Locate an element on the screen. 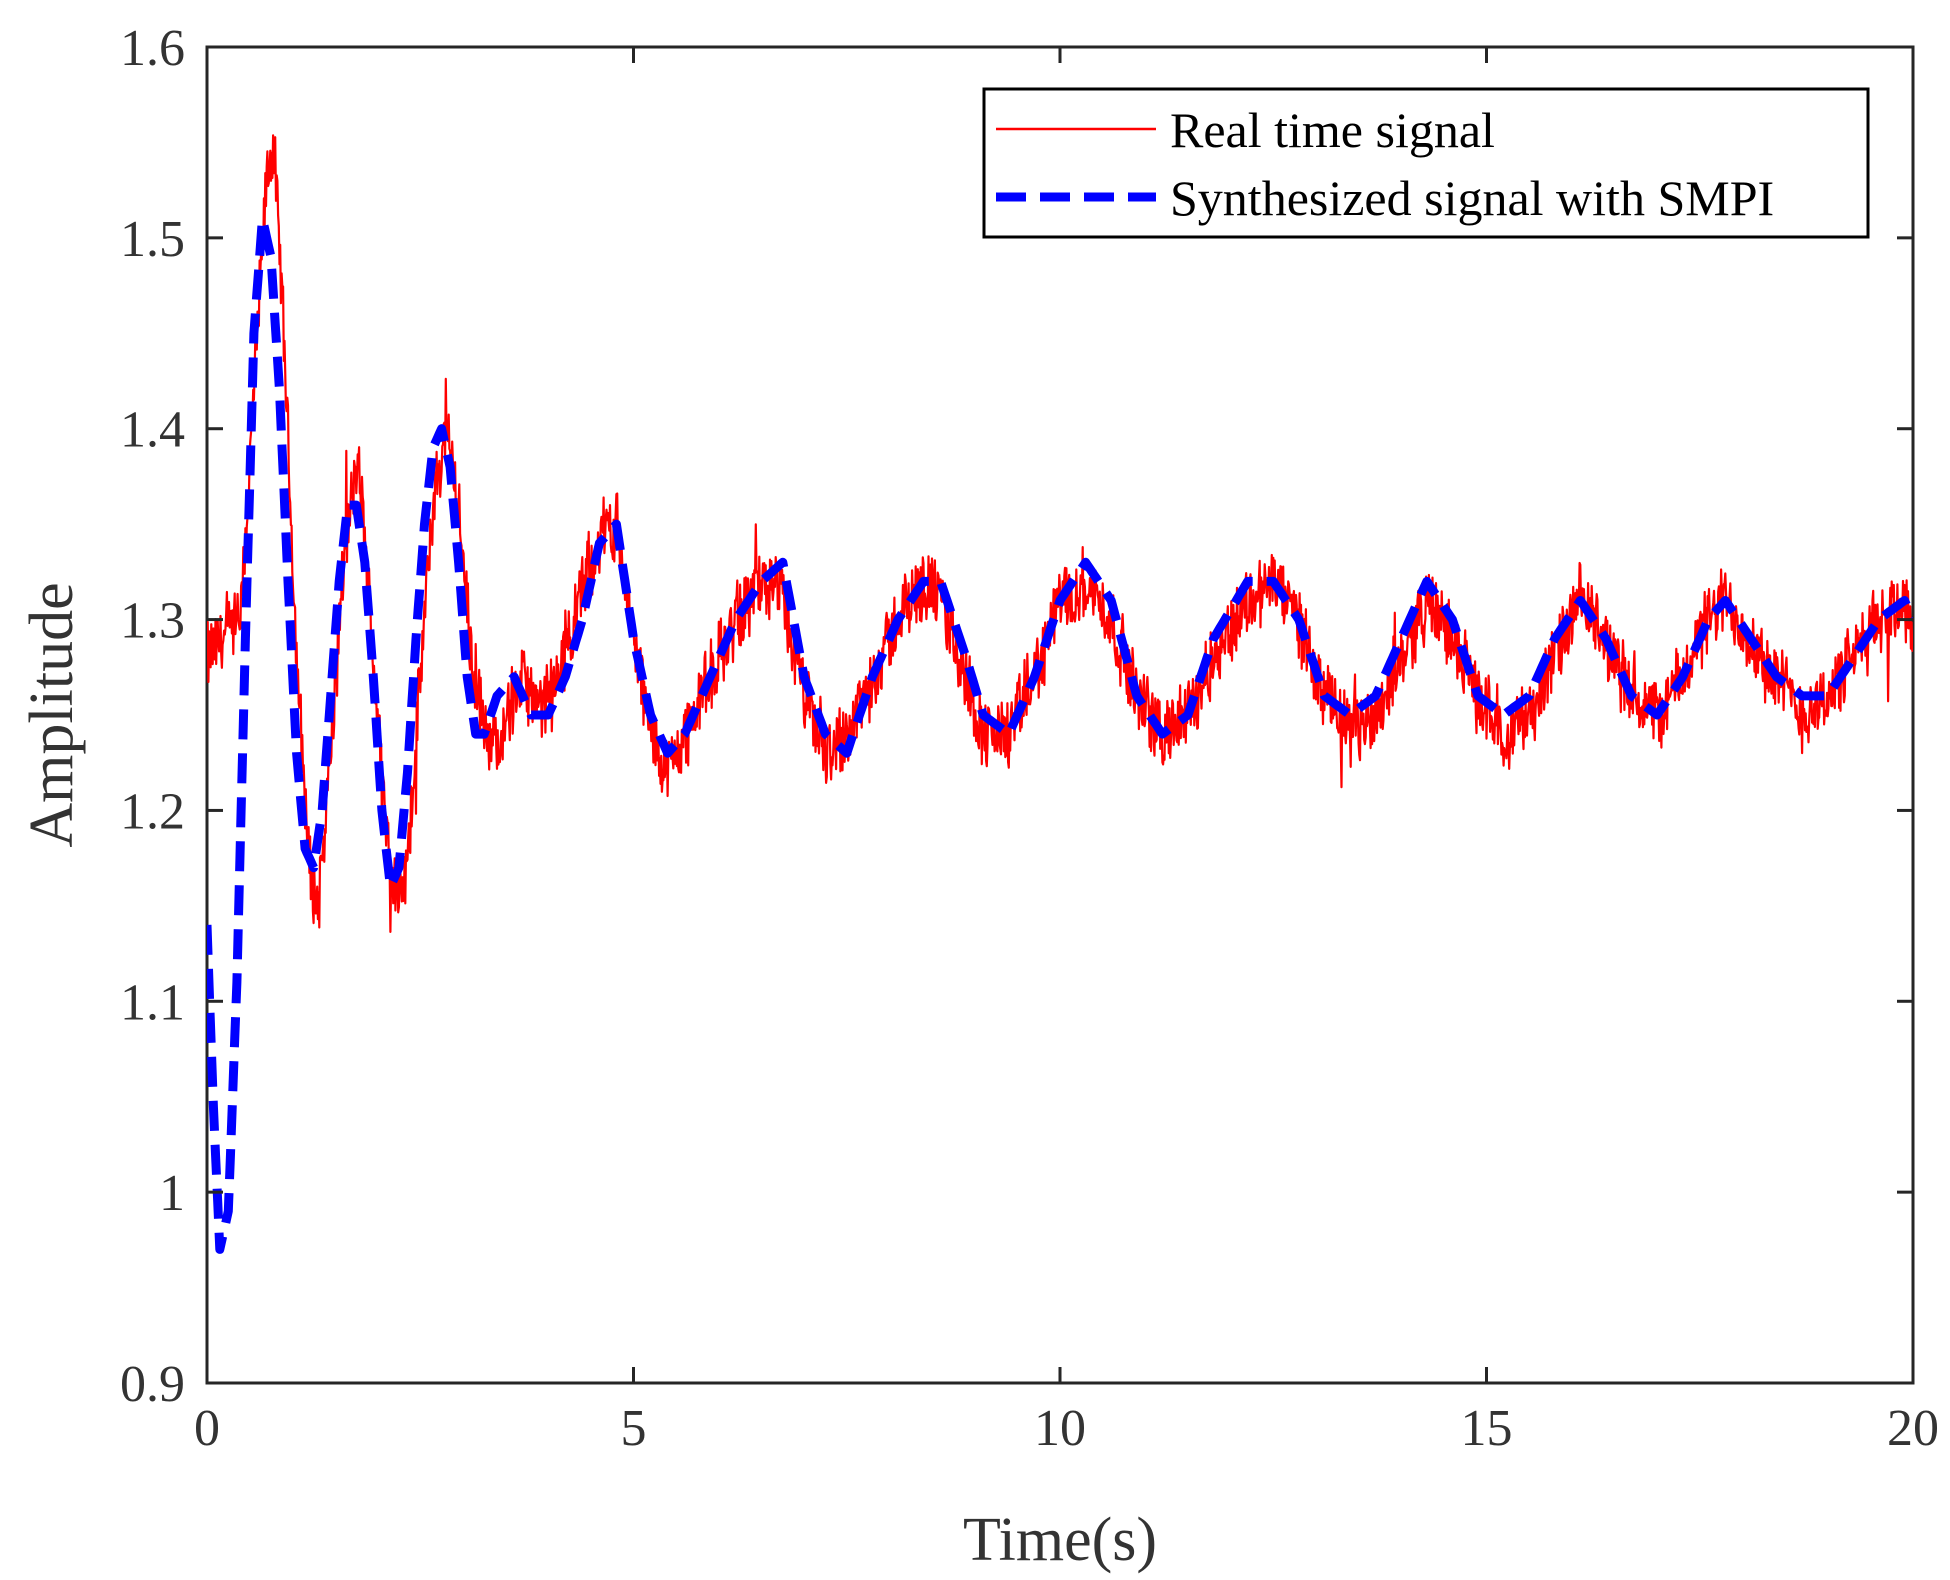 This screenshot has height=1580, width=1950. legend-box is located at coordinates (1426, 163).